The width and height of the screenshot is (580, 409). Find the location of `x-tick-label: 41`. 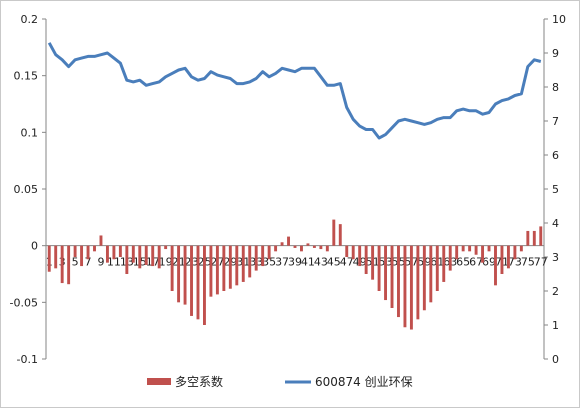

x-tick-label: 41 is located at coordinates (308, 262).